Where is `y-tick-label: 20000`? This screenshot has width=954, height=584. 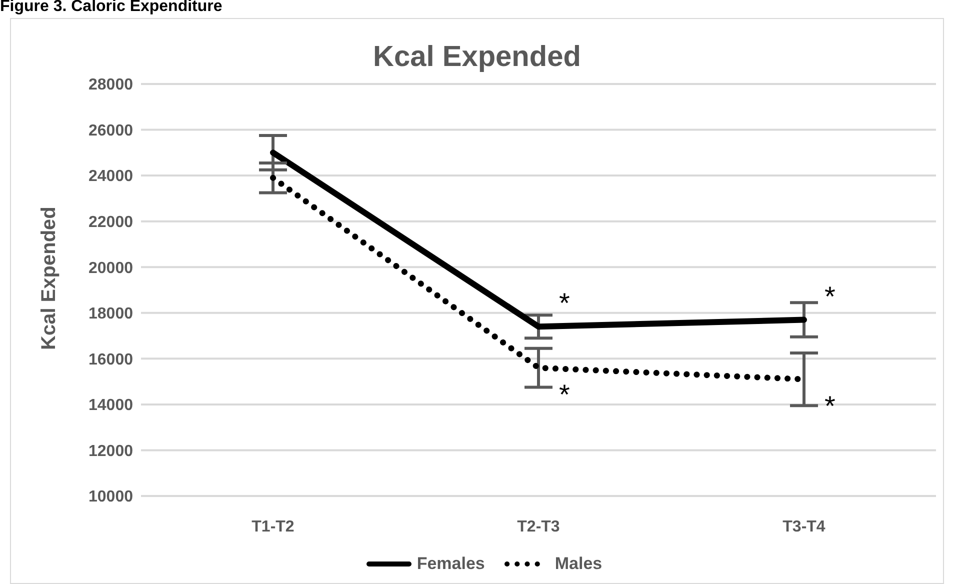
y-tick-label: 20000 is located at coordinates (111, 268).